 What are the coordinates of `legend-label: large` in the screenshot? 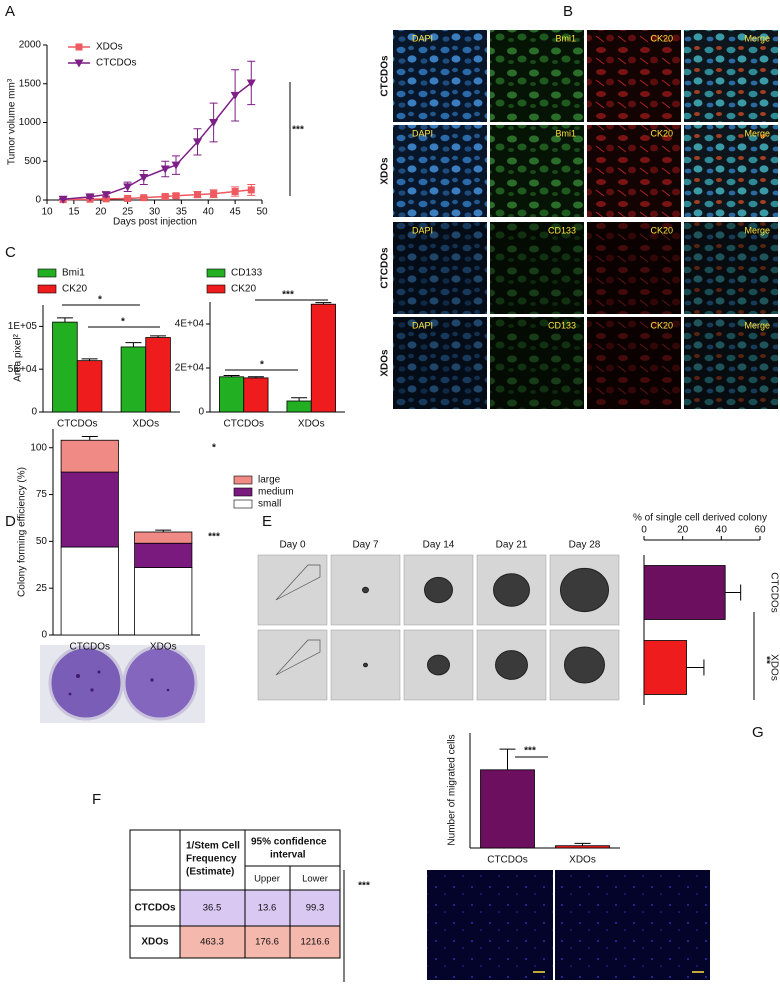 It's located at (269, 480).